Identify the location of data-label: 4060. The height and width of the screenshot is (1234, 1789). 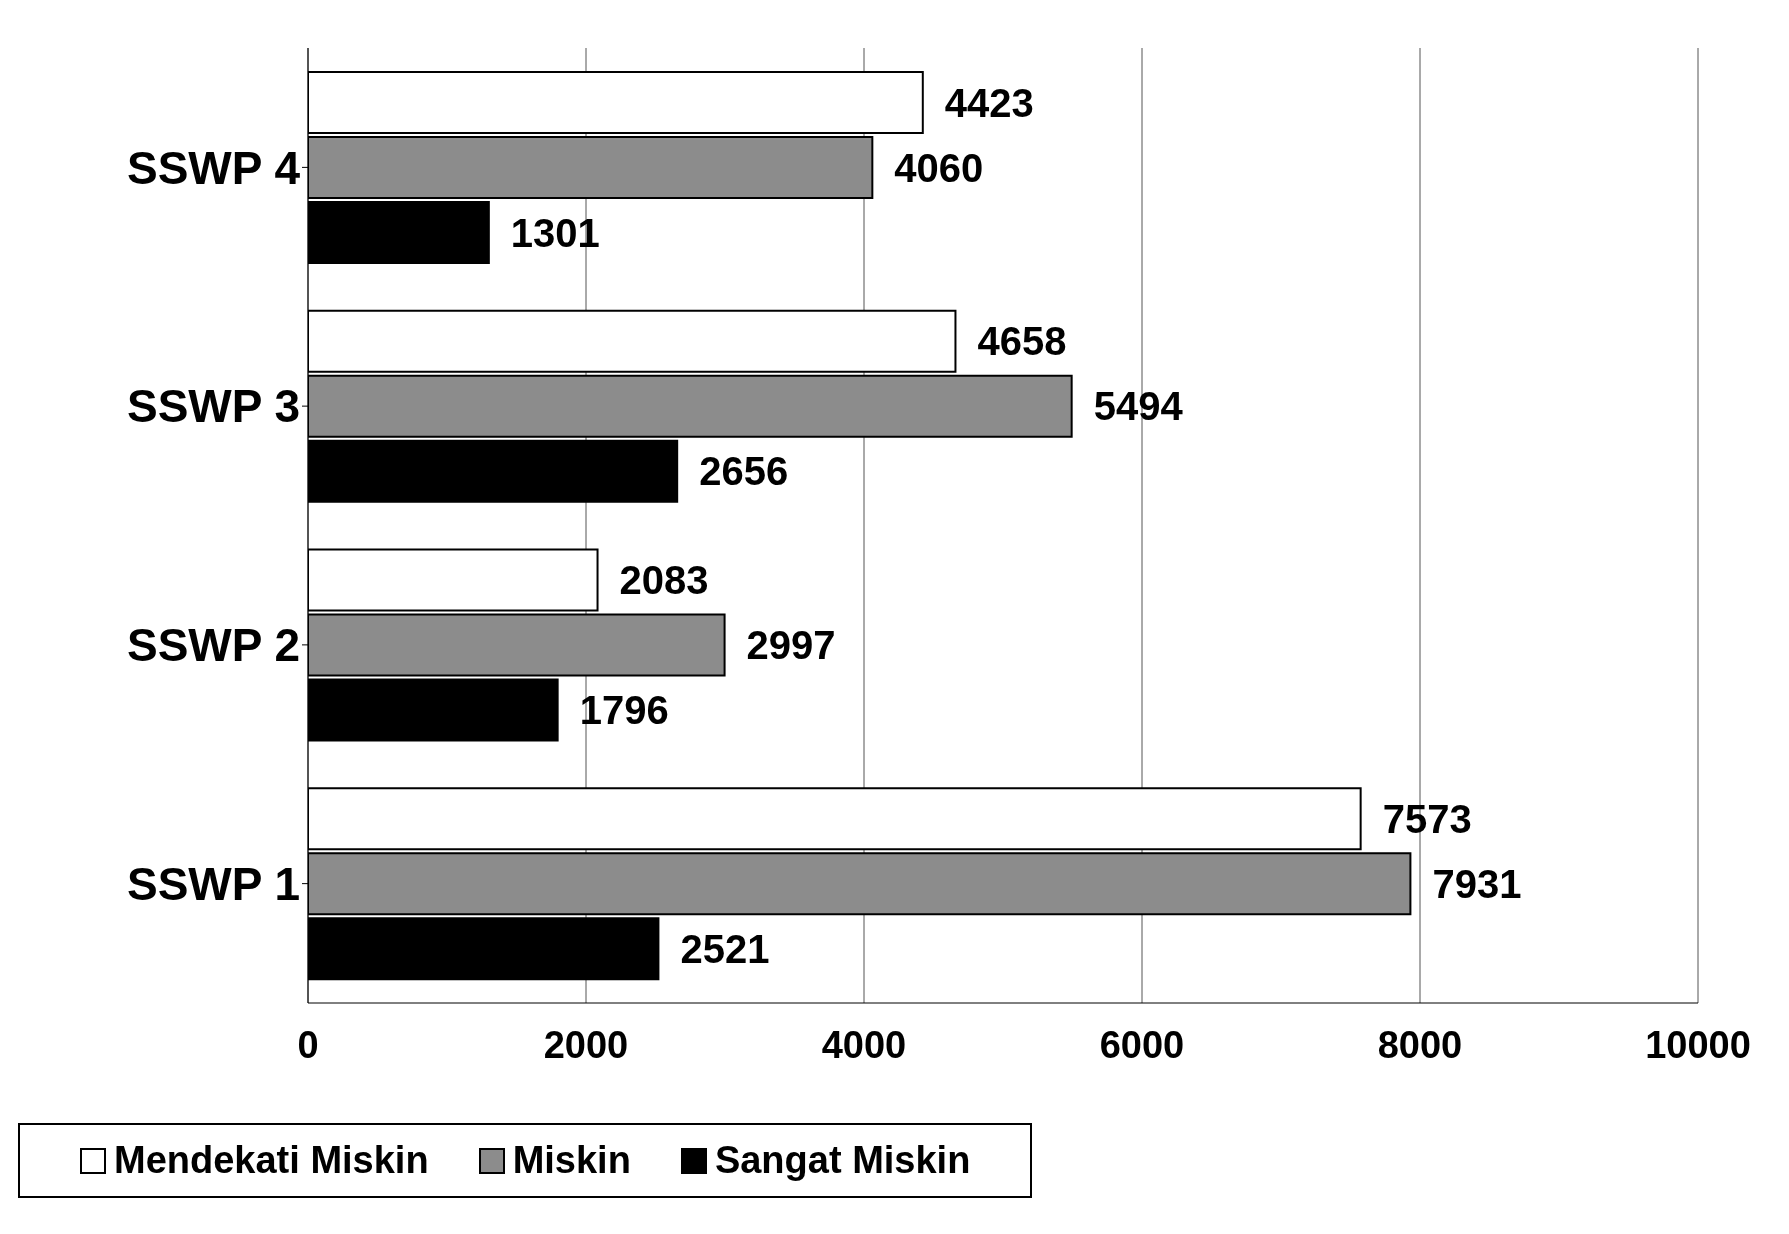
(939, 167).